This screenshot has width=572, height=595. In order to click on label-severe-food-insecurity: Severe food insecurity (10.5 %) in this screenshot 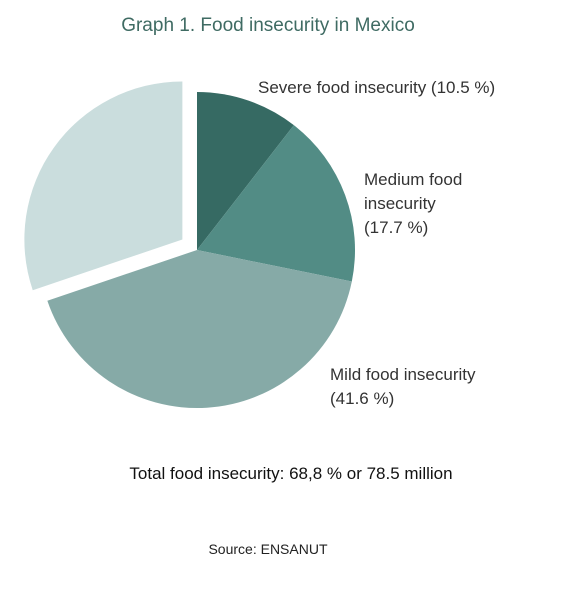, I will do `click(376, 88)`.